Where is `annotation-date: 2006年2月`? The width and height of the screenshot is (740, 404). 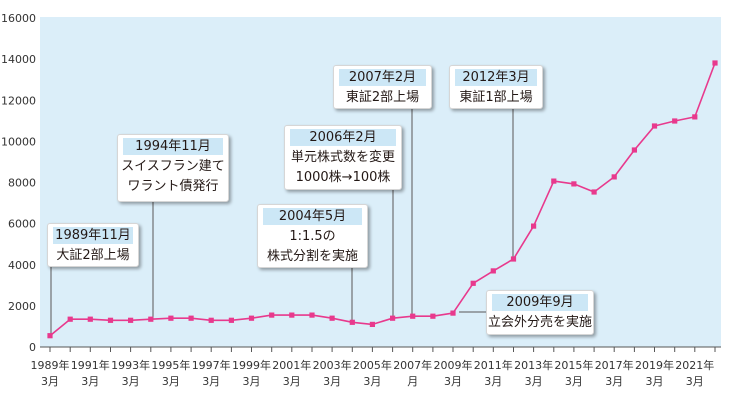 annotation-date: 2006年2月 is located at coordinates (343, 137).